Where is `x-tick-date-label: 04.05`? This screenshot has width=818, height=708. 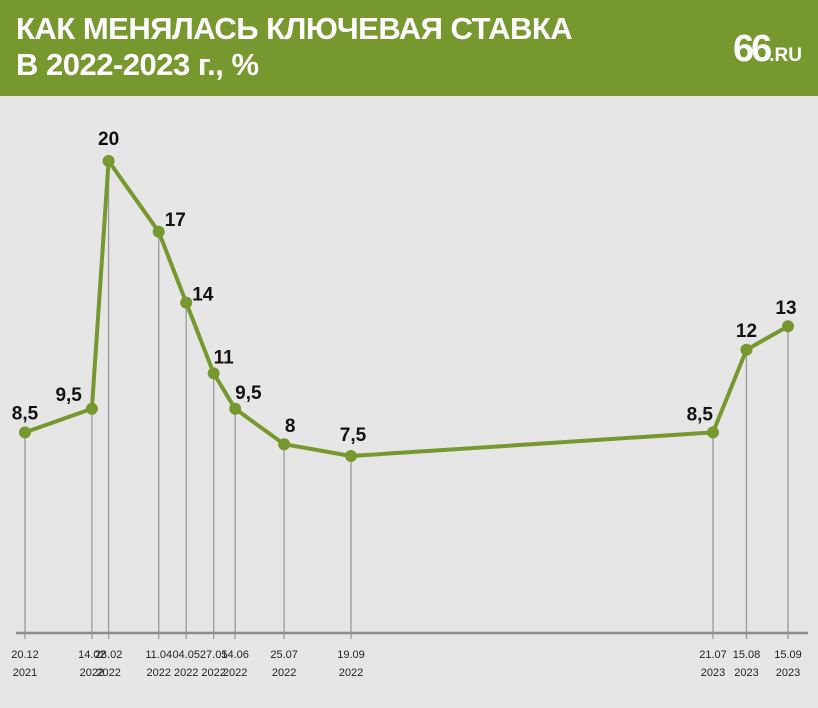
x-tick-date-label: 04.05 is located at coordinates (186, 655).